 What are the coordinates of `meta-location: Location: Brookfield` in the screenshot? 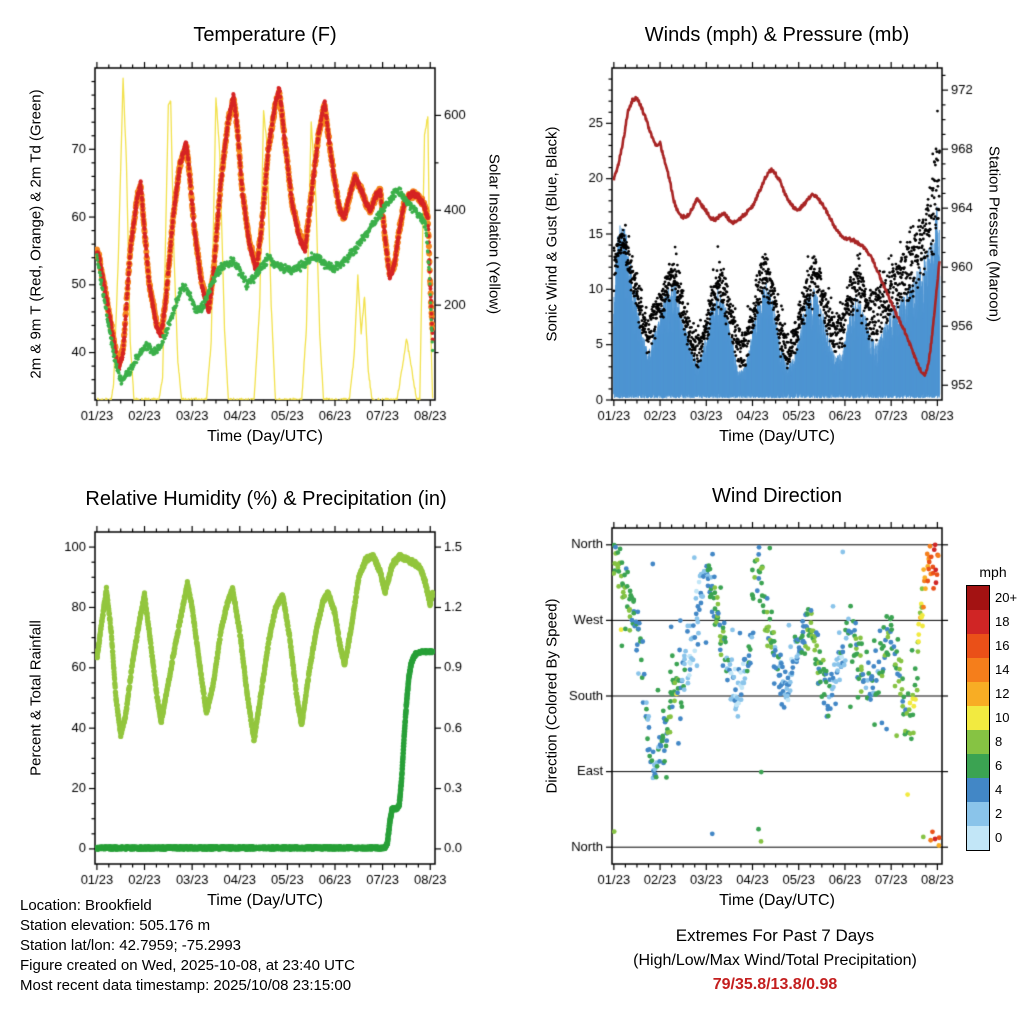 It's located at (86, 905).